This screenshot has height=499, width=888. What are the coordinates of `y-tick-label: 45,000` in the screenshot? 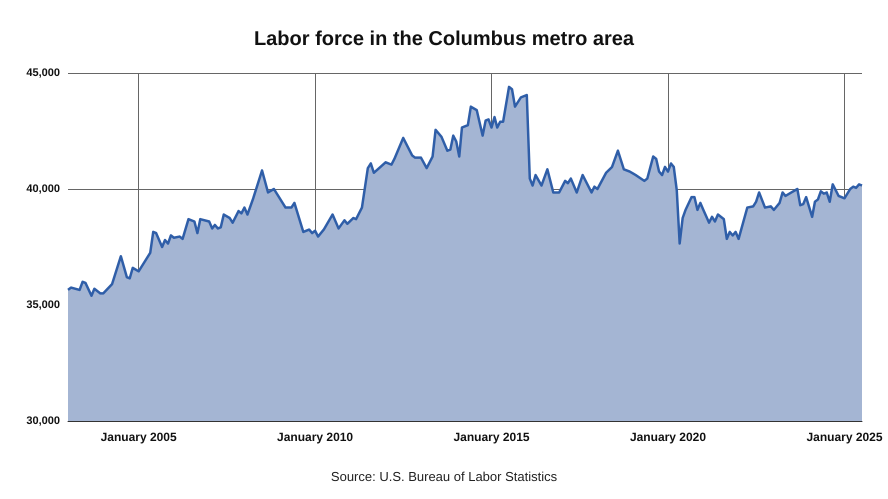 It's located at (43, 73).